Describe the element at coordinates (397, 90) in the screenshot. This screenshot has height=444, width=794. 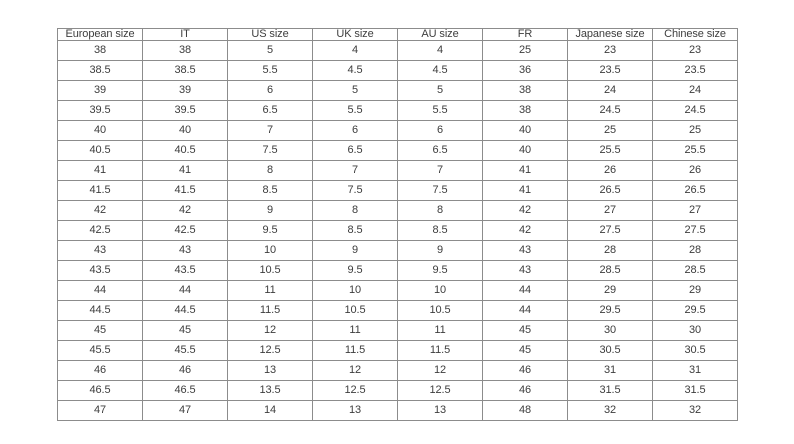
I see `table-row: 39 39 6 5 5 38 24 24` at that location.